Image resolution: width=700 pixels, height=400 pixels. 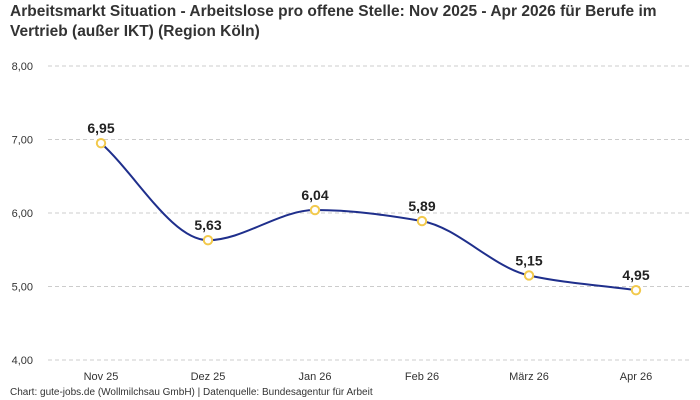 I want to click on data-label: 4,95, so click(x=635, y=275).